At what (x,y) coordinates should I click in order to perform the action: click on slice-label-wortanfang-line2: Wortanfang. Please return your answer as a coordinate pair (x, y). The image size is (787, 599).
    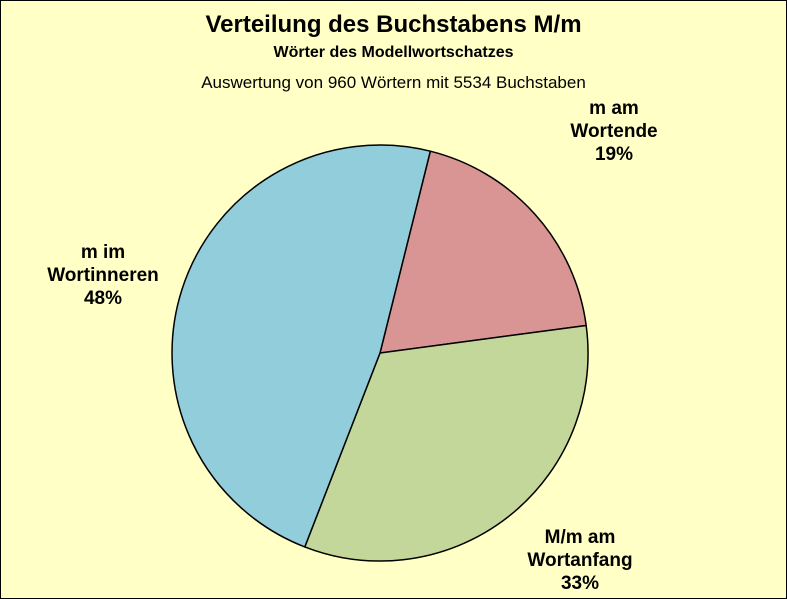
    Looking at the image, I should click on (580, 560).